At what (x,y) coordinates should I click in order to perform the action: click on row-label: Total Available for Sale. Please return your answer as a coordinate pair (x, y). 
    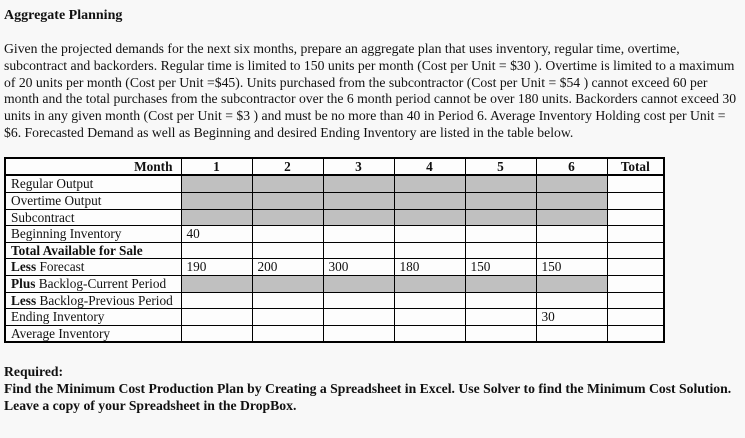
    Looking at the image, I should click on (93, 250).